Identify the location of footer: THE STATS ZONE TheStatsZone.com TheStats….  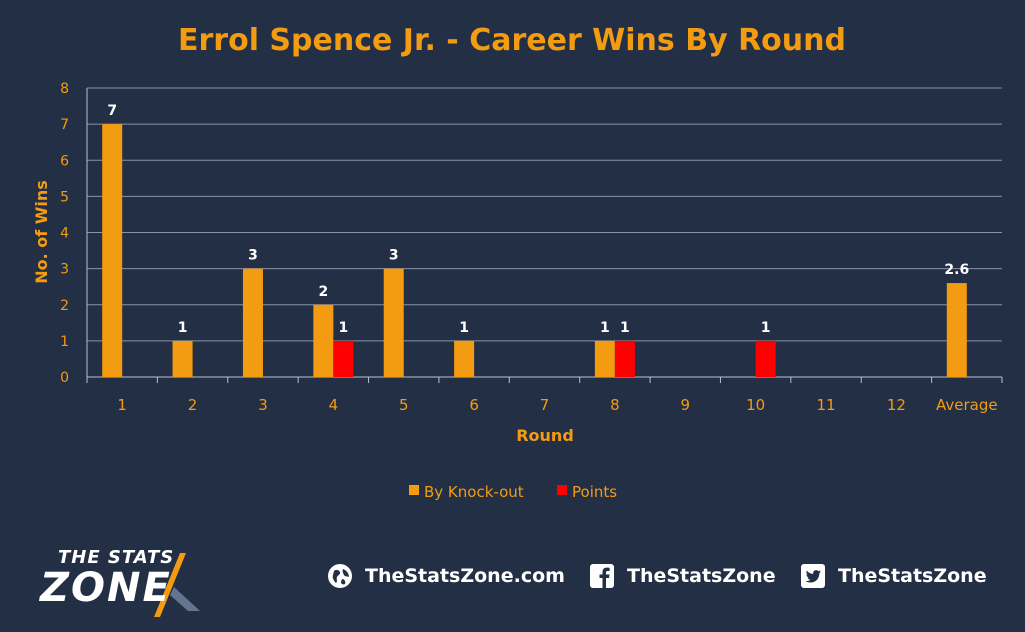
(512, 580).